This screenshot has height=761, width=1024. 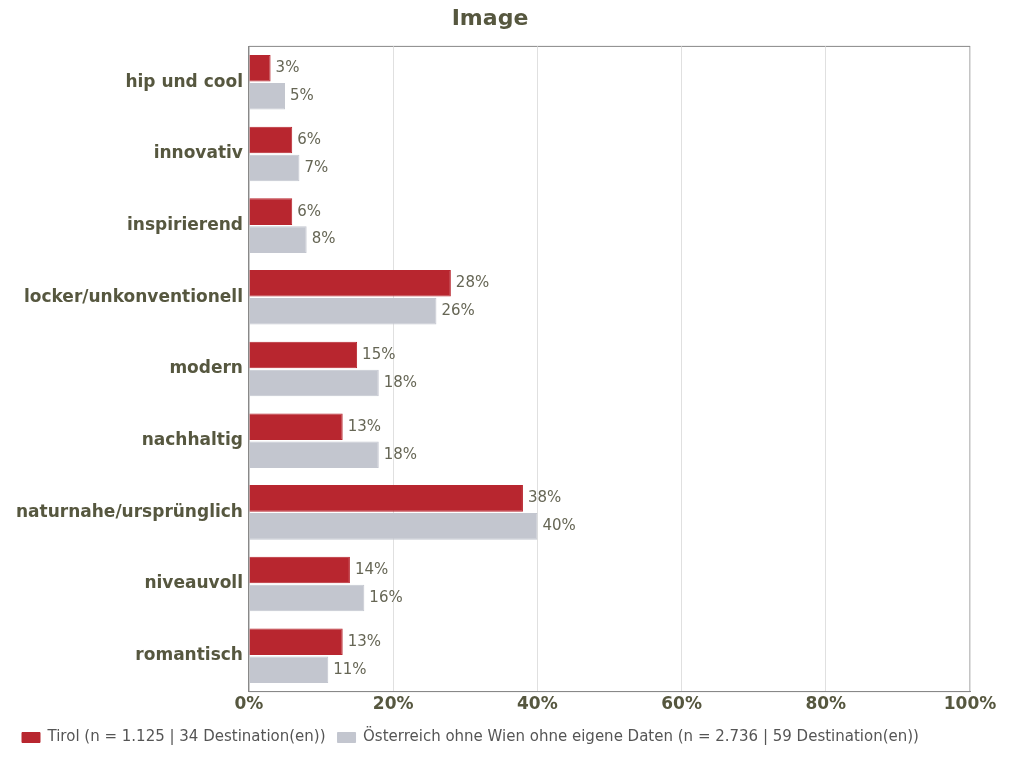 I want to click on data-label: 38%, so click(x=544, y=497).